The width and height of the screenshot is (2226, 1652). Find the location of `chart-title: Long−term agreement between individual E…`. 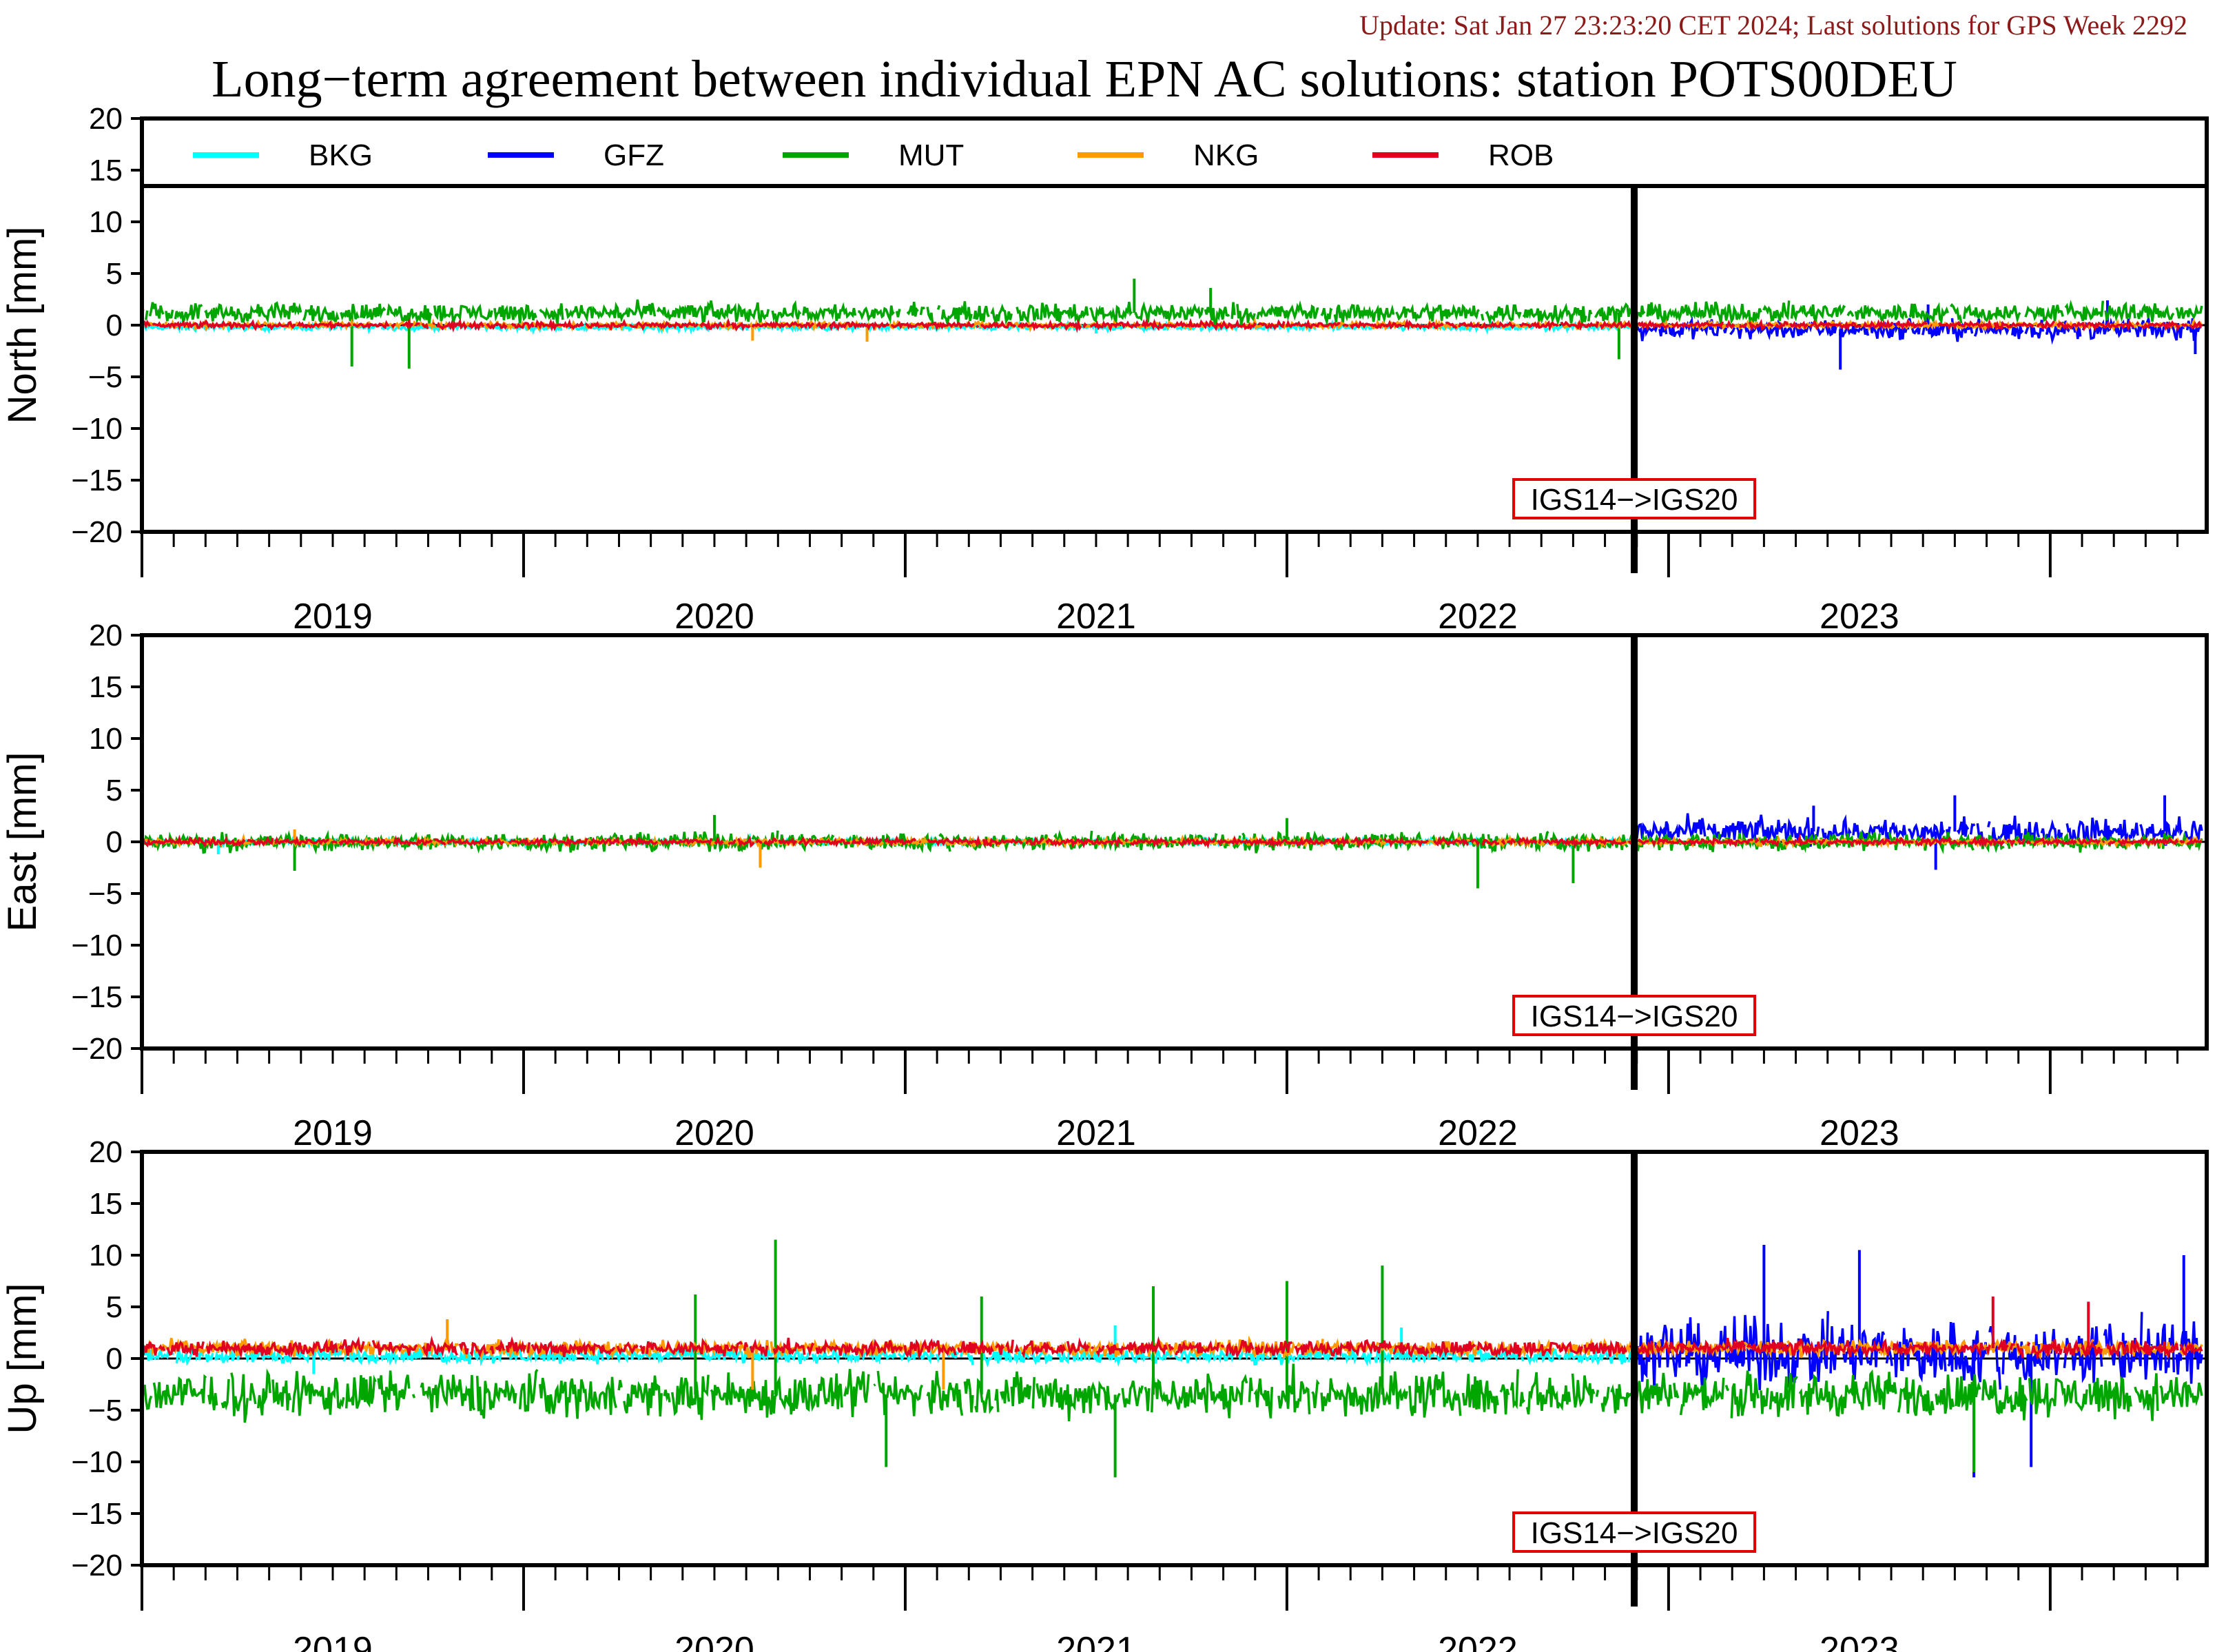

chart-title: Long−term agreement between individual E… is located at coordinates (1084, 79).